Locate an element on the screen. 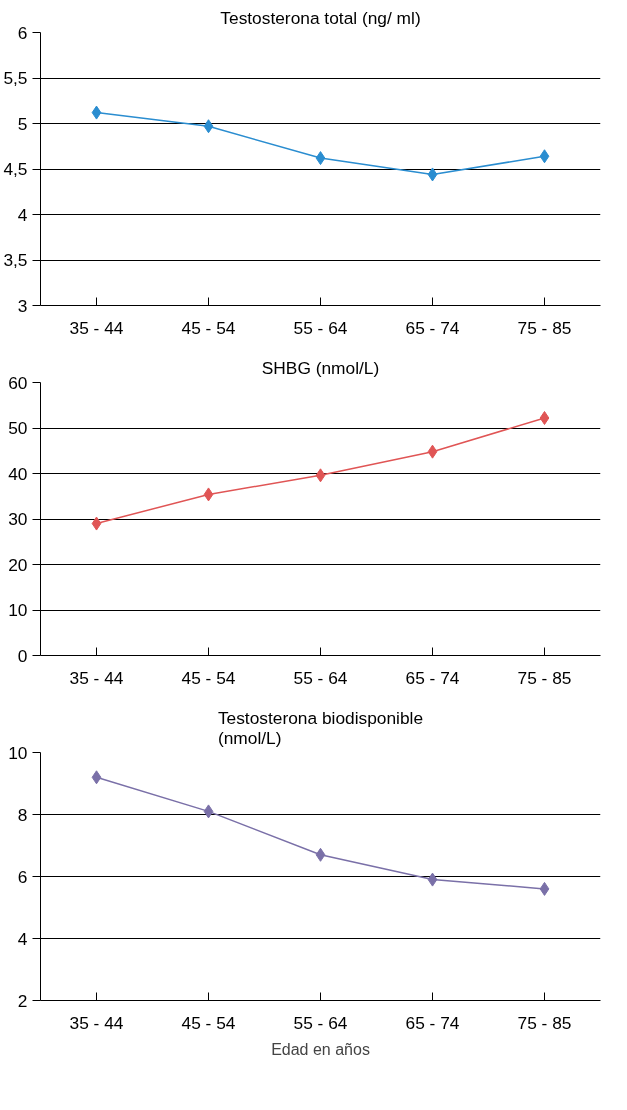 The height and width of the screenshot is (1110, 627). y-tick-label: 50 is located at coordinates (18, 428).